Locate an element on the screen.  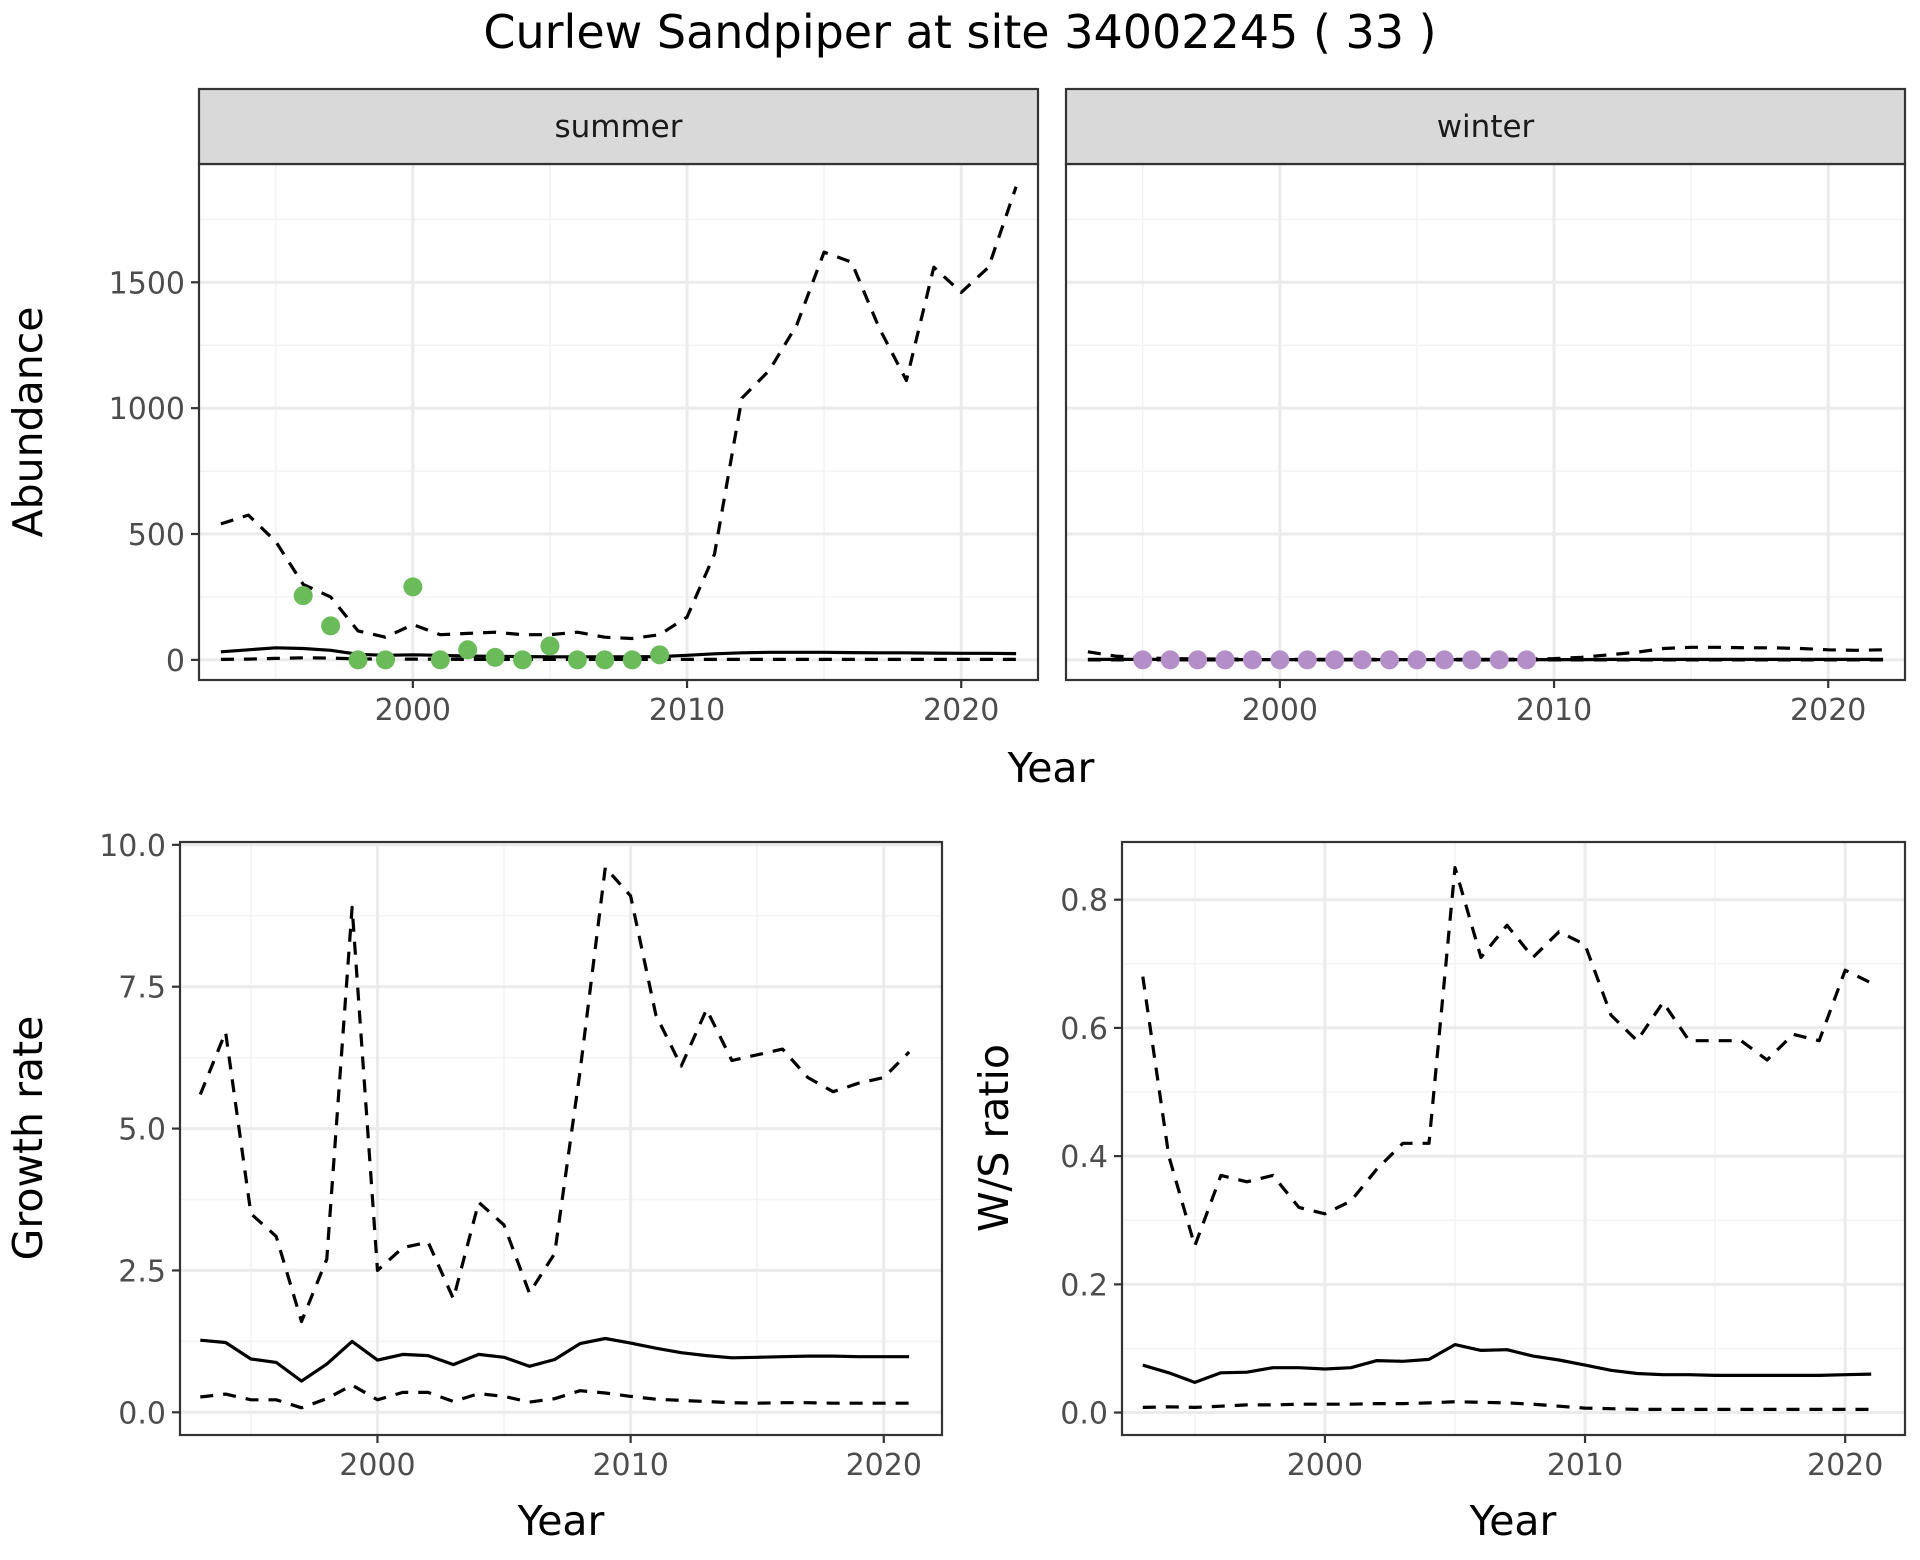
y-axis-title: Abundance is located at coordinates (28, 422).